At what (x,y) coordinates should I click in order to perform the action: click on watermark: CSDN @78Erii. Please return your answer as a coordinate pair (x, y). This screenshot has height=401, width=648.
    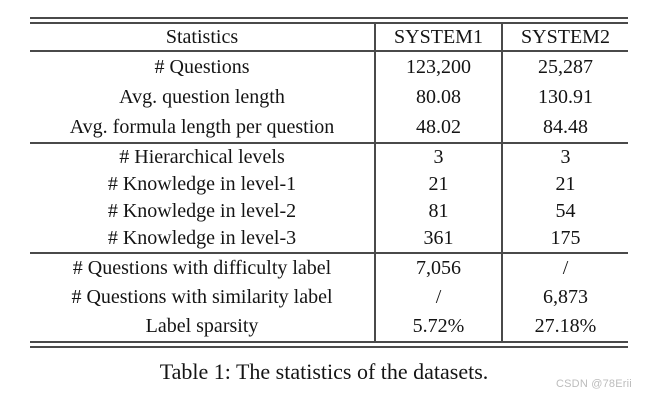
    Looking at the image, I should click on (594, 384).